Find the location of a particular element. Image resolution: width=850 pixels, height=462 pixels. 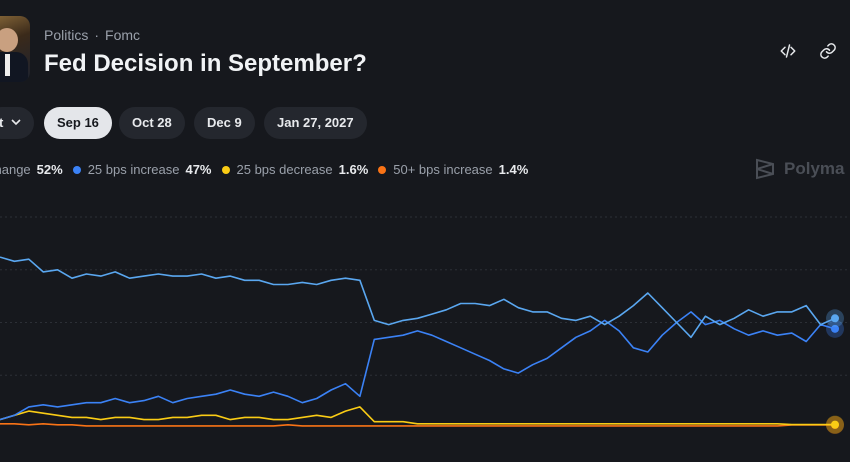

date-chip-oct-28: Oct 28 is located at coordinates (152, 123).